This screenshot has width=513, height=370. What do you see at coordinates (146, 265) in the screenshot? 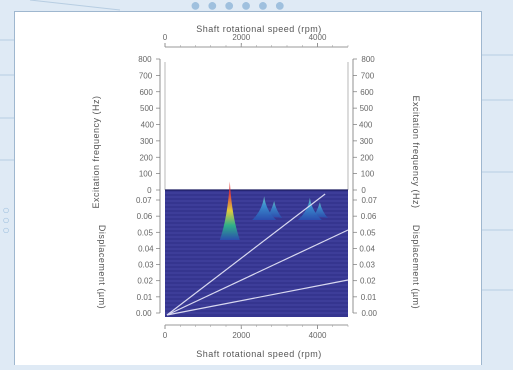
I see `left-lower-tick-label: 0.03` at bounding box center [146, 265].